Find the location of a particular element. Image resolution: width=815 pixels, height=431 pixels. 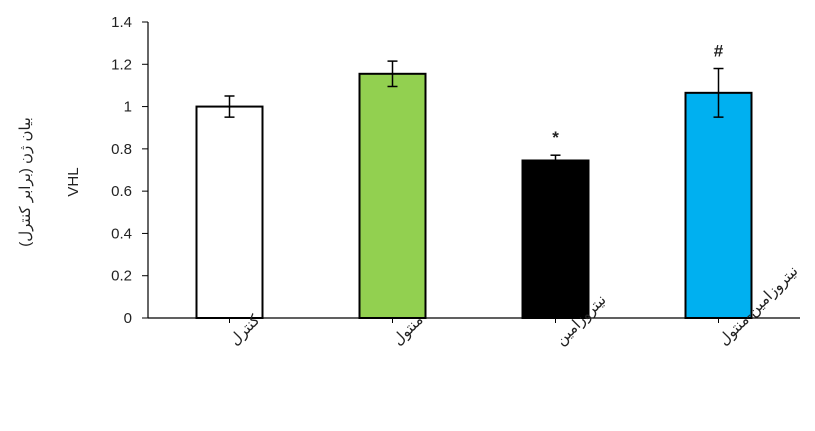

significance-mark: # is located at coordinates (719, 51).